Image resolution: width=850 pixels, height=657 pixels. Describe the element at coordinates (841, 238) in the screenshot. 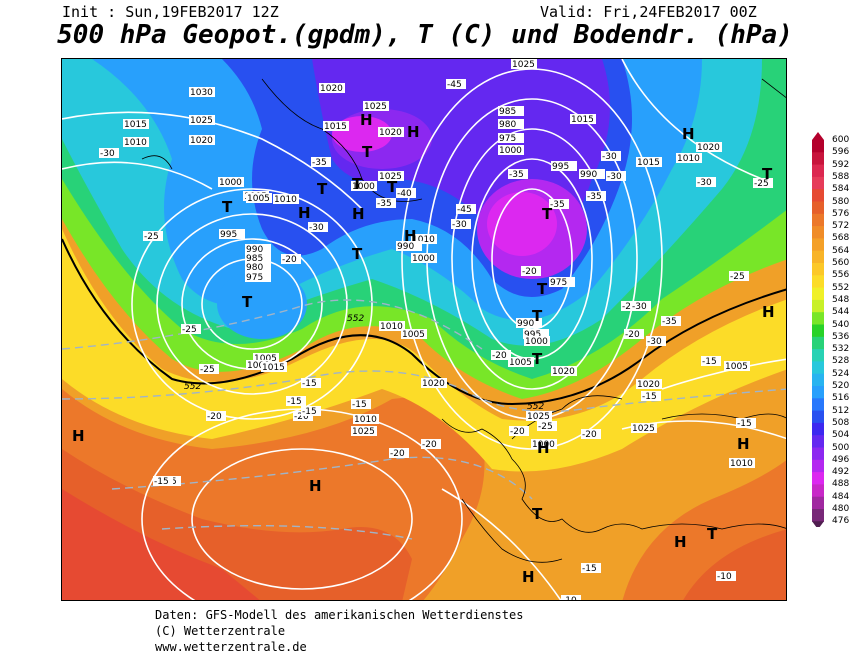

I see `legend-label: 568` at that location.